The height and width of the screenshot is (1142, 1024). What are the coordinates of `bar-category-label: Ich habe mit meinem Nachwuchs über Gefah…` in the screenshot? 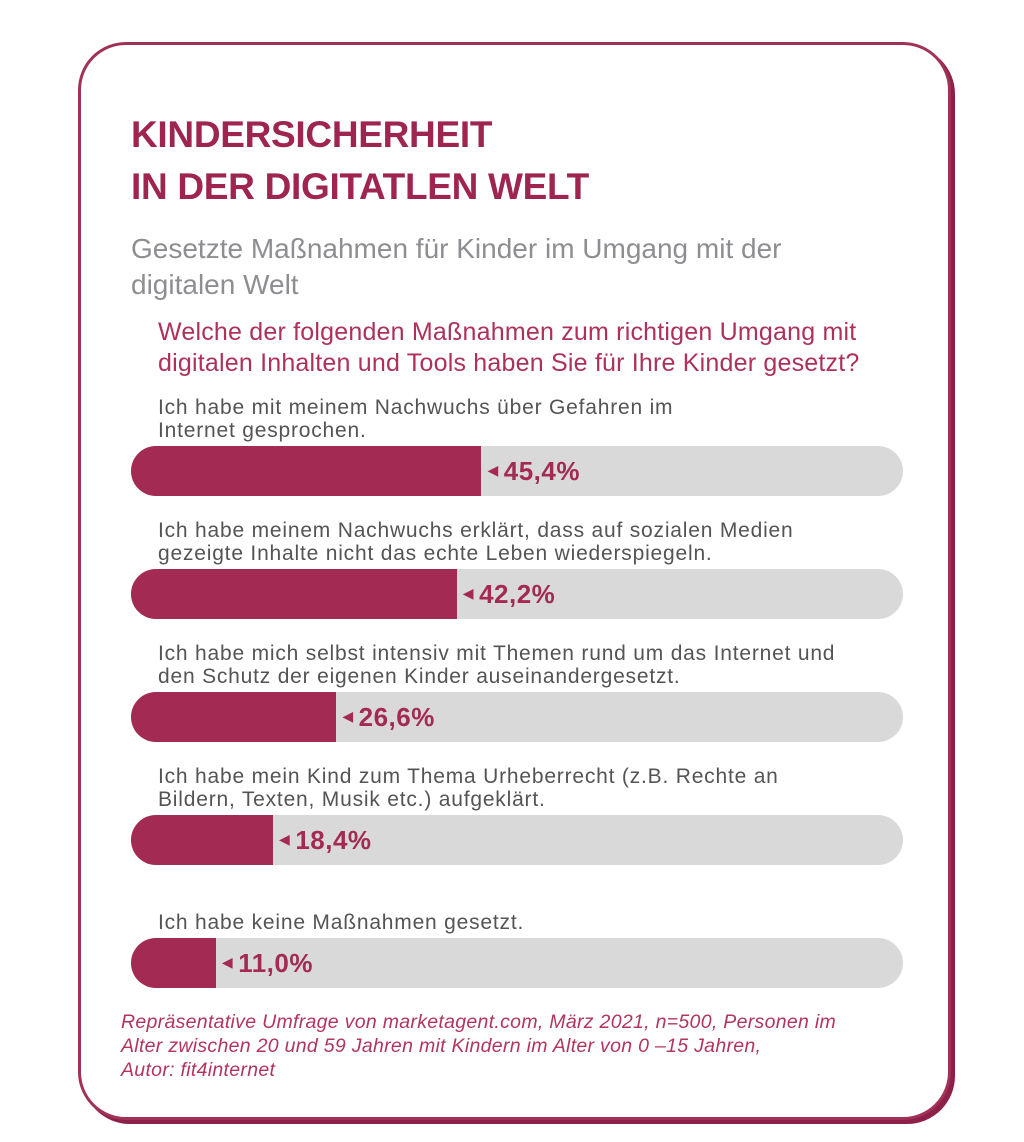 It's located at (416, 419).